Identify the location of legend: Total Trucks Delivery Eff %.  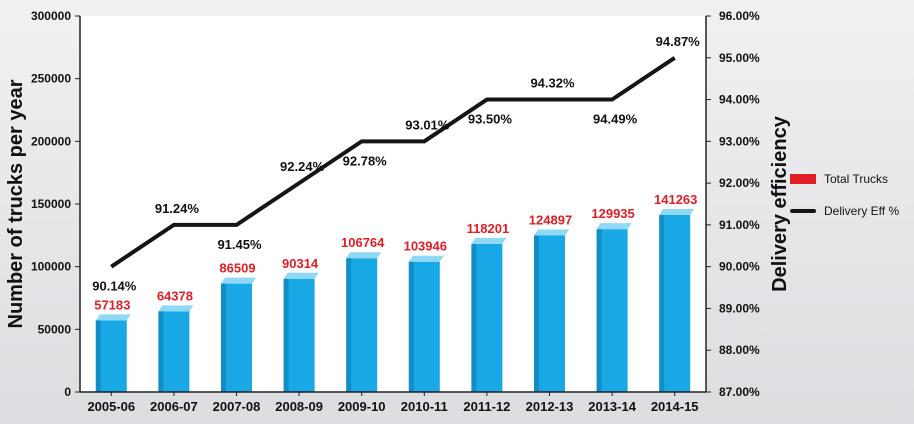
(844, 202).